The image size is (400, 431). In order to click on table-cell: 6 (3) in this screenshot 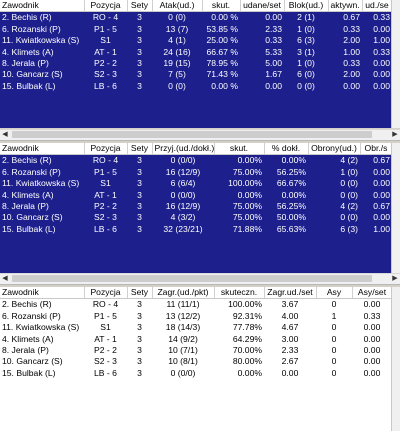, I will do `click(306, 40)`.